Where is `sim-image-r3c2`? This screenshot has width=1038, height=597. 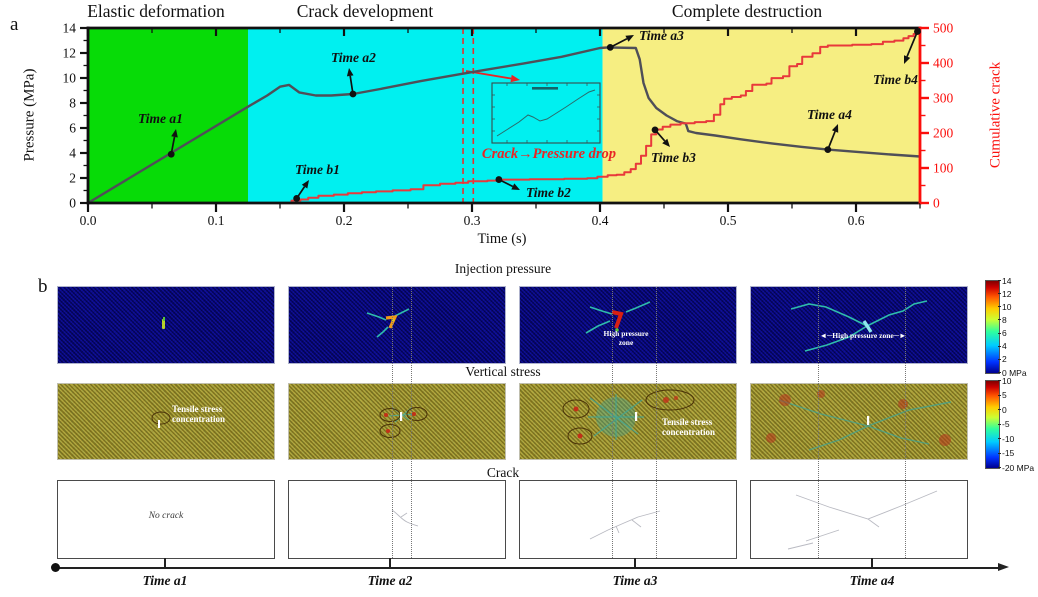
sim-image-r3c2 is located at coordinates (397, 519).